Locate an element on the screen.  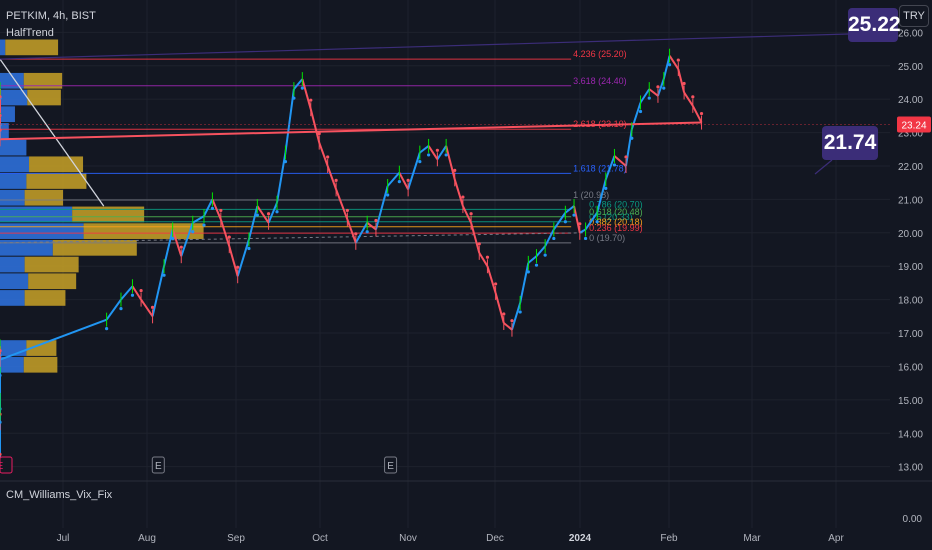
currency-button: TRY is located at coordinates (914, 16).